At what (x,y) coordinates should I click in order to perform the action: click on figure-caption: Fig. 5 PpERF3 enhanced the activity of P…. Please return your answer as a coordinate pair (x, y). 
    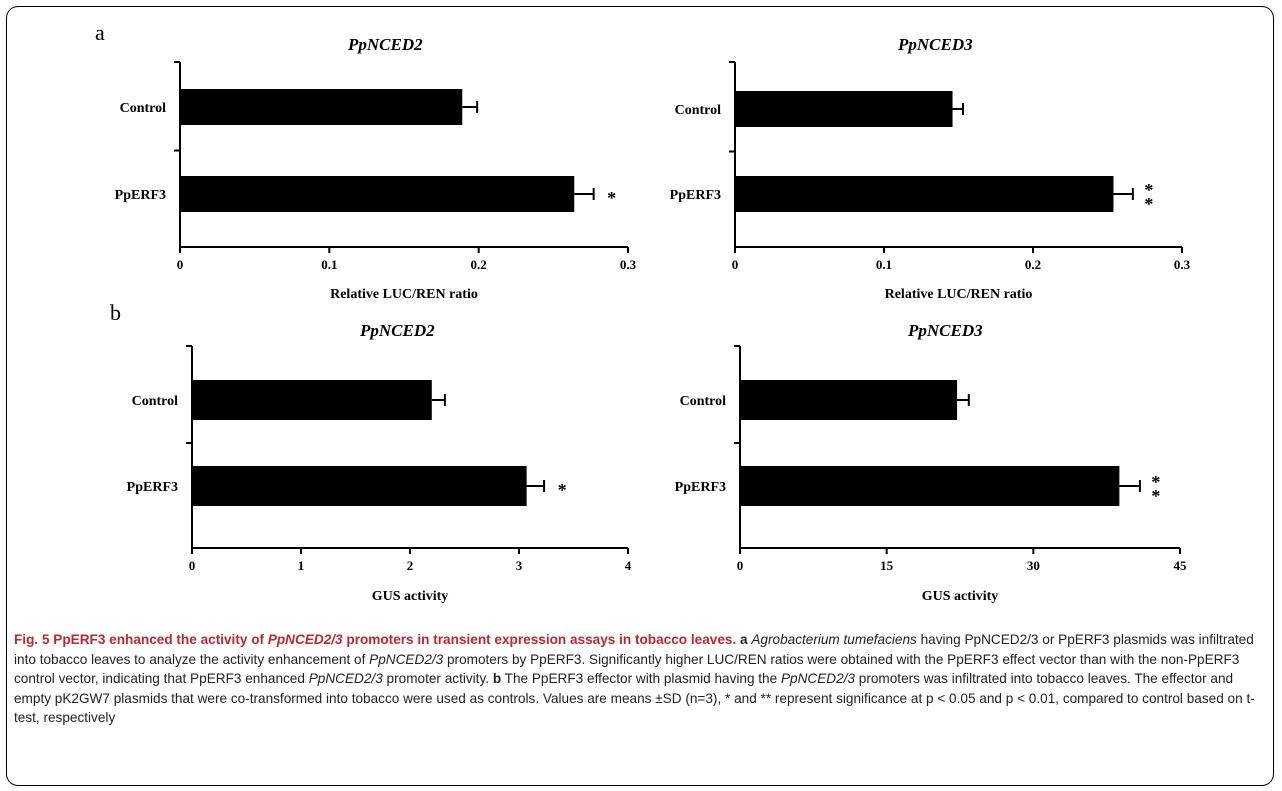
    Looking at the image, I should click on (641, 679).